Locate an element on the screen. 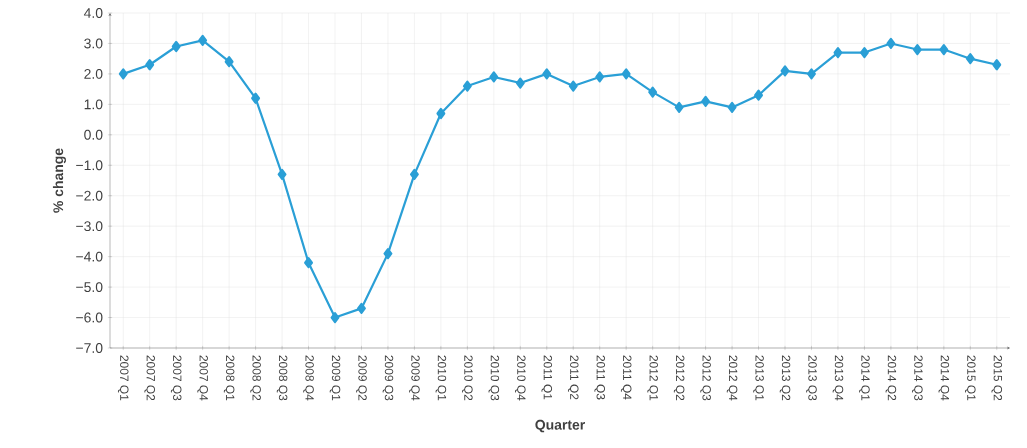 Image resolution: width=1027 pixels, height=448 pixels. y-tick-label: 0.0 is located at coordinates (93, 134).